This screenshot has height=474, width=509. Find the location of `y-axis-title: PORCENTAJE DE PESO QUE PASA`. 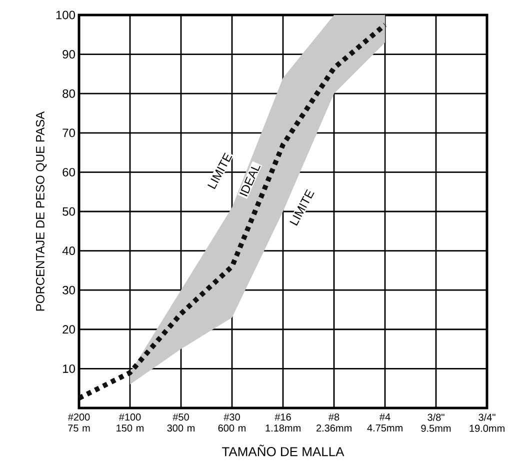

y-axis-title: PORCENTAJE DE PESO QUE PASA is located at coordinates (41, 211).